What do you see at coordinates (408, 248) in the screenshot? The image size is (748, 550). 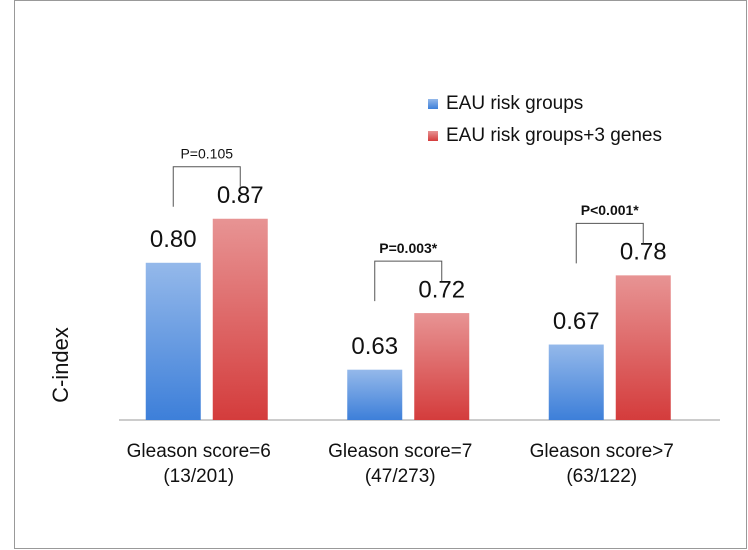 I see `annotation: P=0.003*` at bounding box center [408, 248].